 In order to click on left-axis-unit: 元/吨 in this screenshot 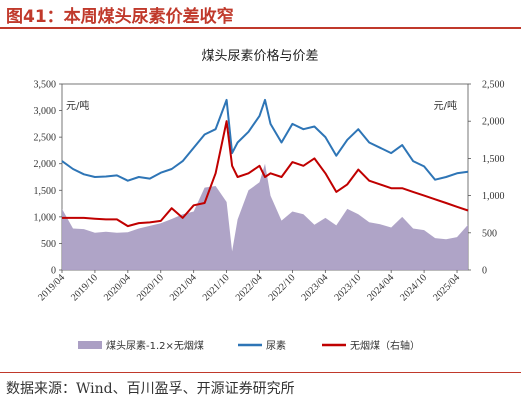, I will do `click(77, 105)`.